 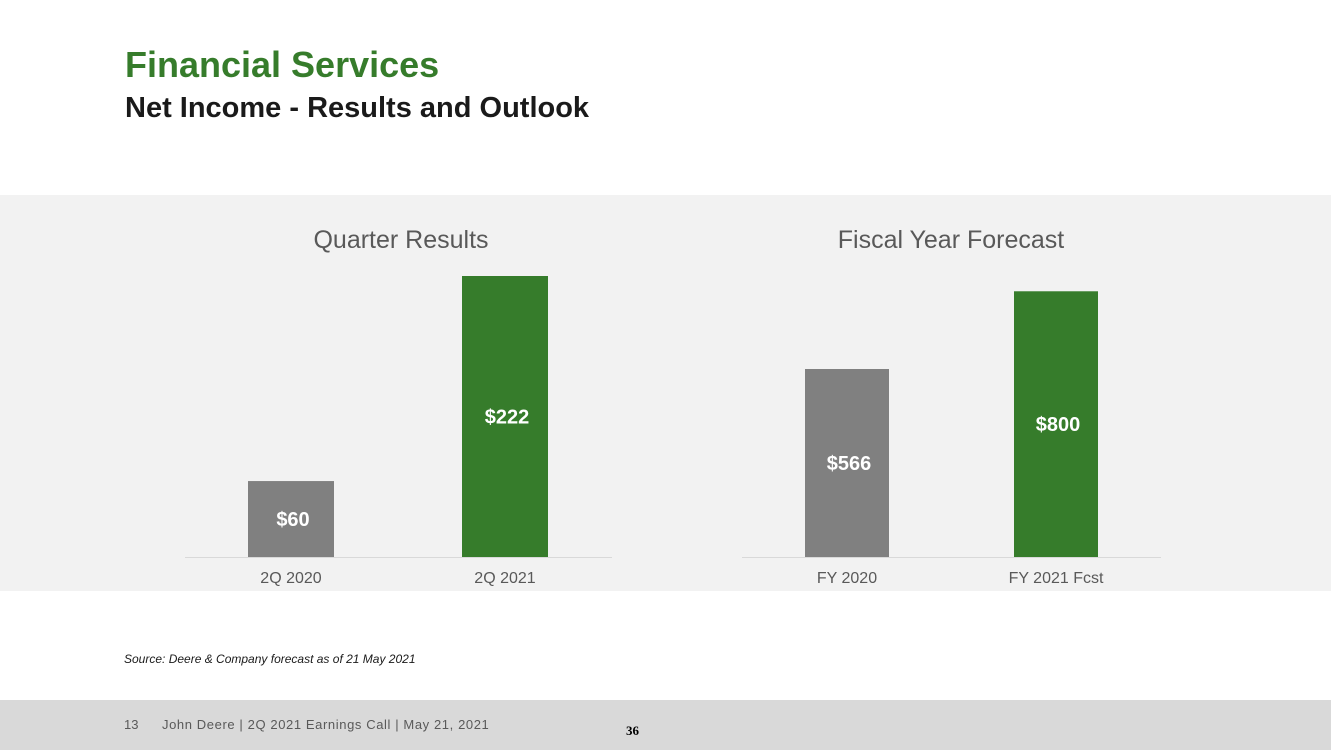 What do you see at coordinates (290, 578) in the screenshot?
I see `chart-1-tick-label: 2Q 2020` at bounding box center [290, 578].